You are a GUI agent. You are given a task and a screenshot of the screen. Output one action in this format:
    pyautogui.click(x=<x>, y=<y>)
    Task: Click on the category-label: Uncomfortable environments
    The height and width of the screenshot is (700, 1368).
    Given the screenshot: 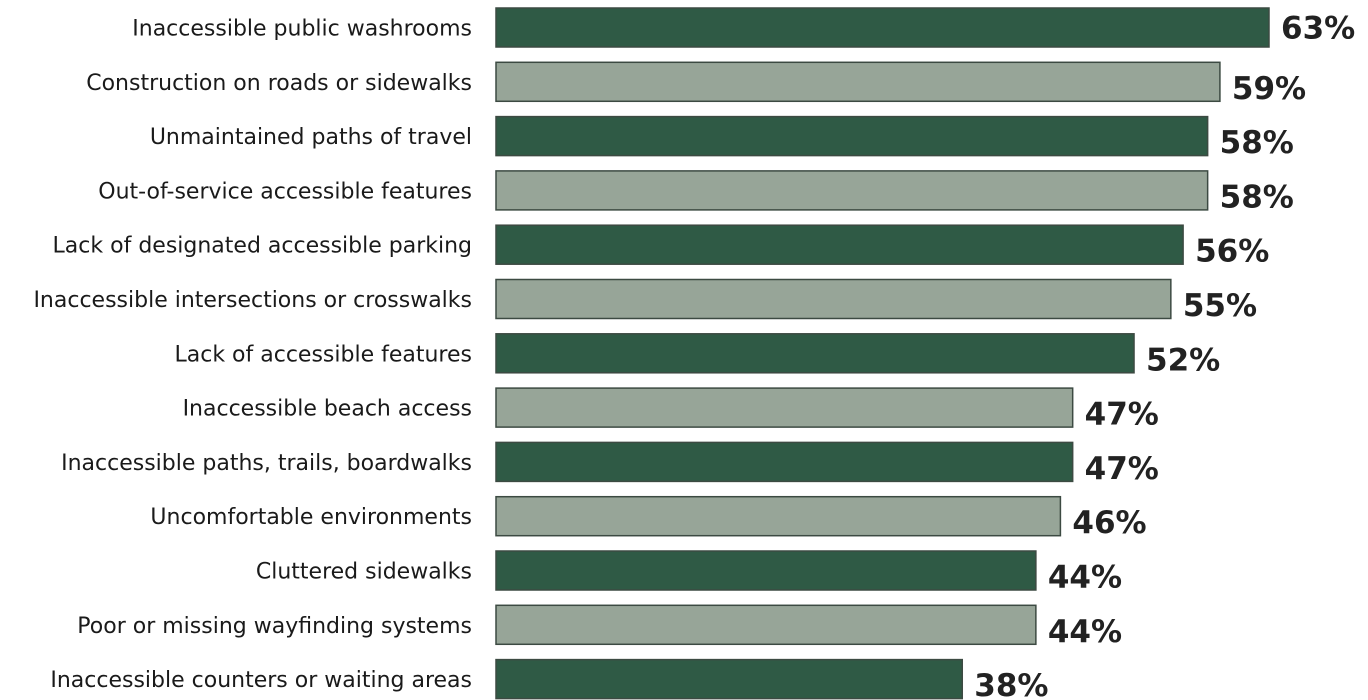 What is the action you would take?
    pyautogui.click(x=311, y=517)
    